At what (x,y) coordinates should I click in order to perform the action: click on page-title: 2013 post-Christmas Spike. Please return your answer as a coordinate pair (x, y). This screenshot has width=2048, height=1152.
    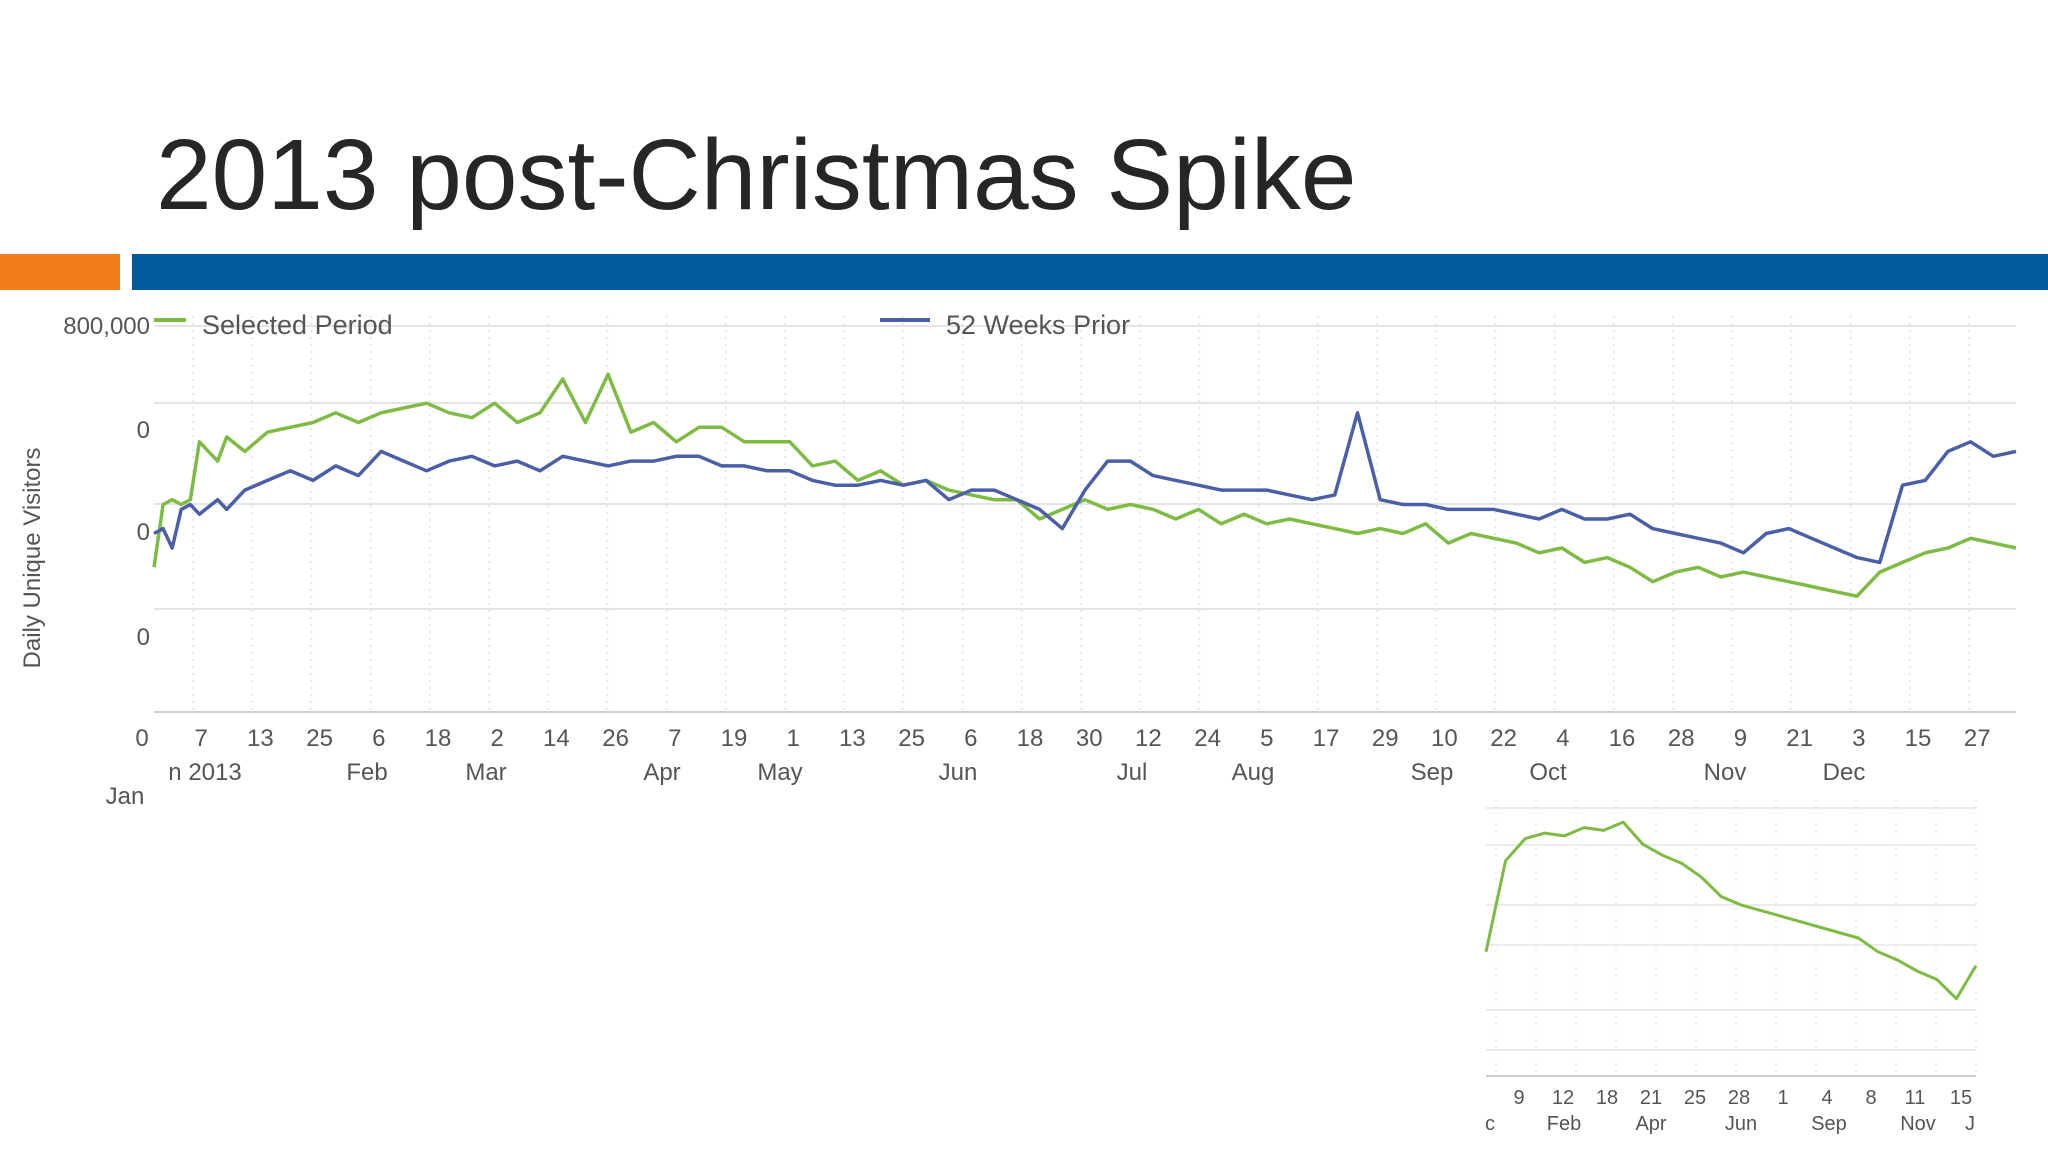
    Looking at the image, I should click on (756, 175).